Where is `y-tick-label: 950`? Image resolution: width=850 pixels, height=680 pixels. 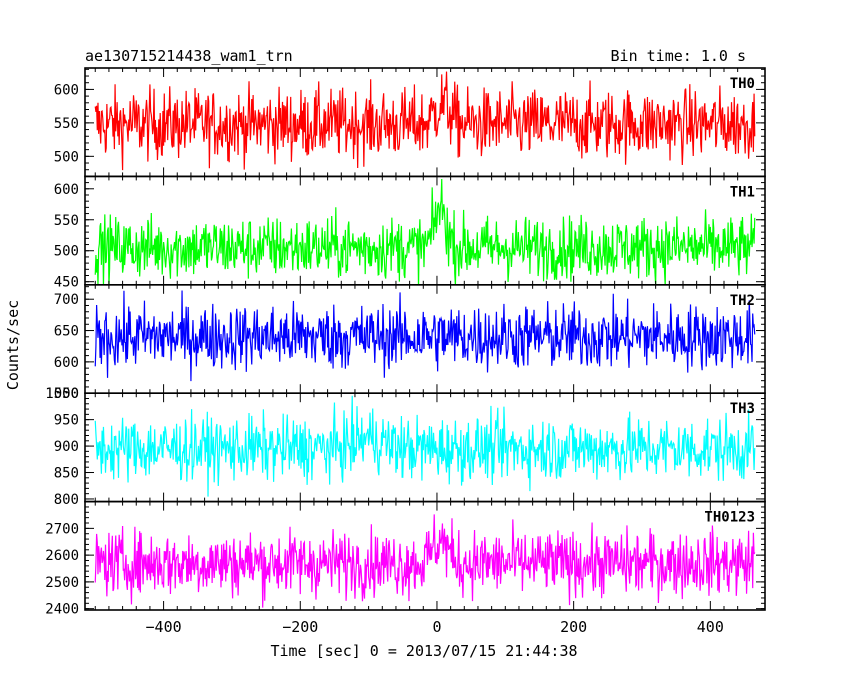
y-tick-label: 950 is located at coordinates (66, 421).